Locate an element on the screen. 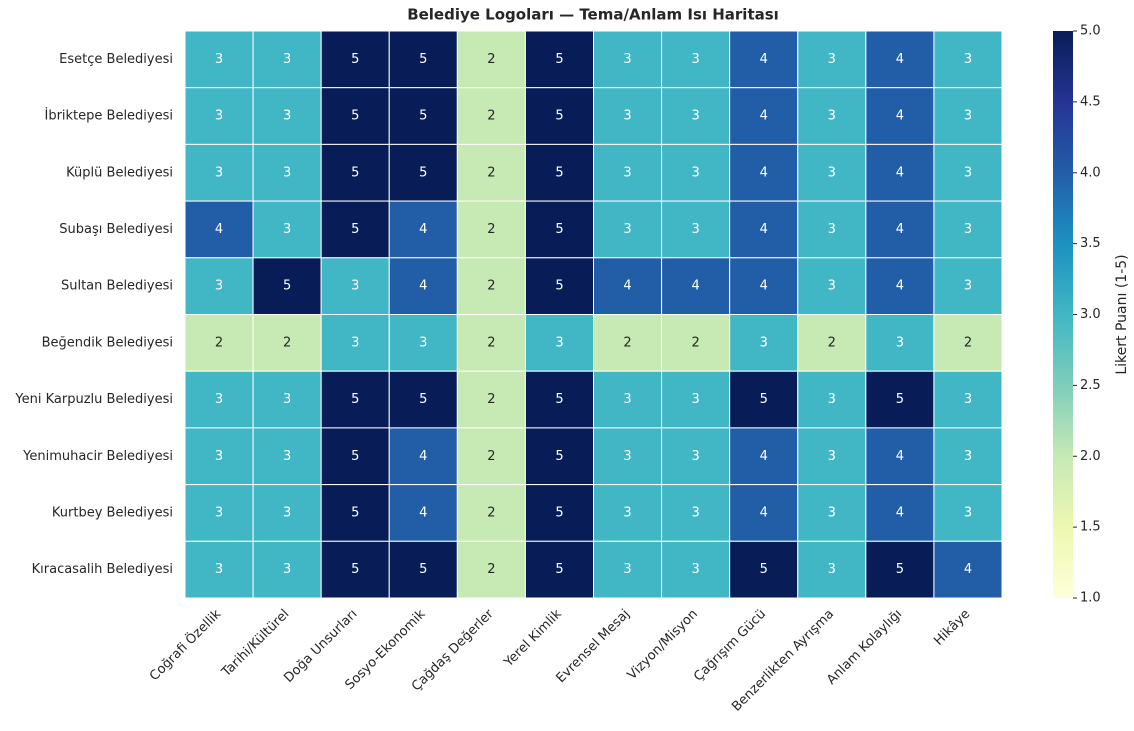 This screenshot has height=731, width=1134. colorbar-tick-label: 3.5 is located at coordinates (1090, 243).